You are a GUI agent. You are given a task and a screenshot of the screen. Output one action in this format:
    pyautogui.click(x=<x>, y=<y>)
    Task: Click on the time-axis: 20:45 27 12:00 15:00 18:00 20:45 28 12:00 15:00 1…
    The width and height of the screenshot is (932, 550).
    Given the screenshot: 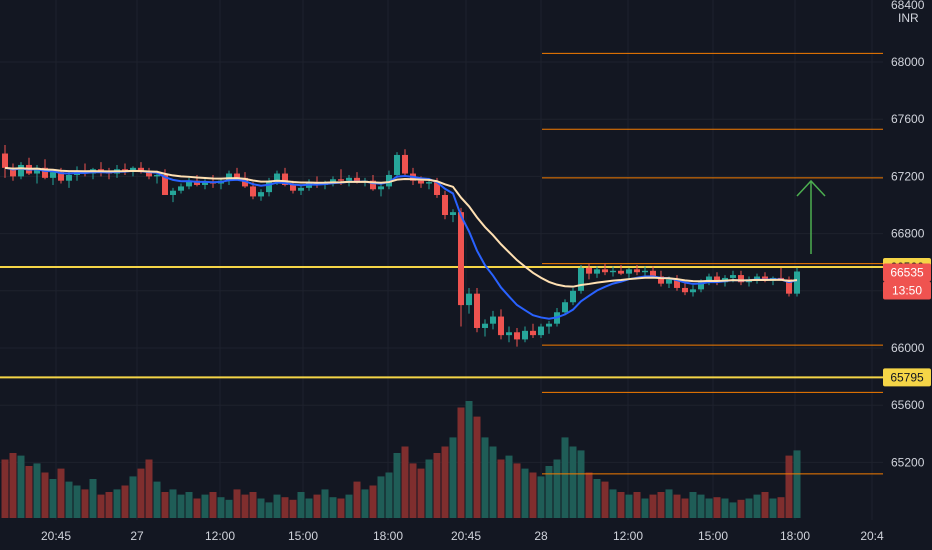 What is the action you would take?
    pyautogui.click(x=466, y=535)
    